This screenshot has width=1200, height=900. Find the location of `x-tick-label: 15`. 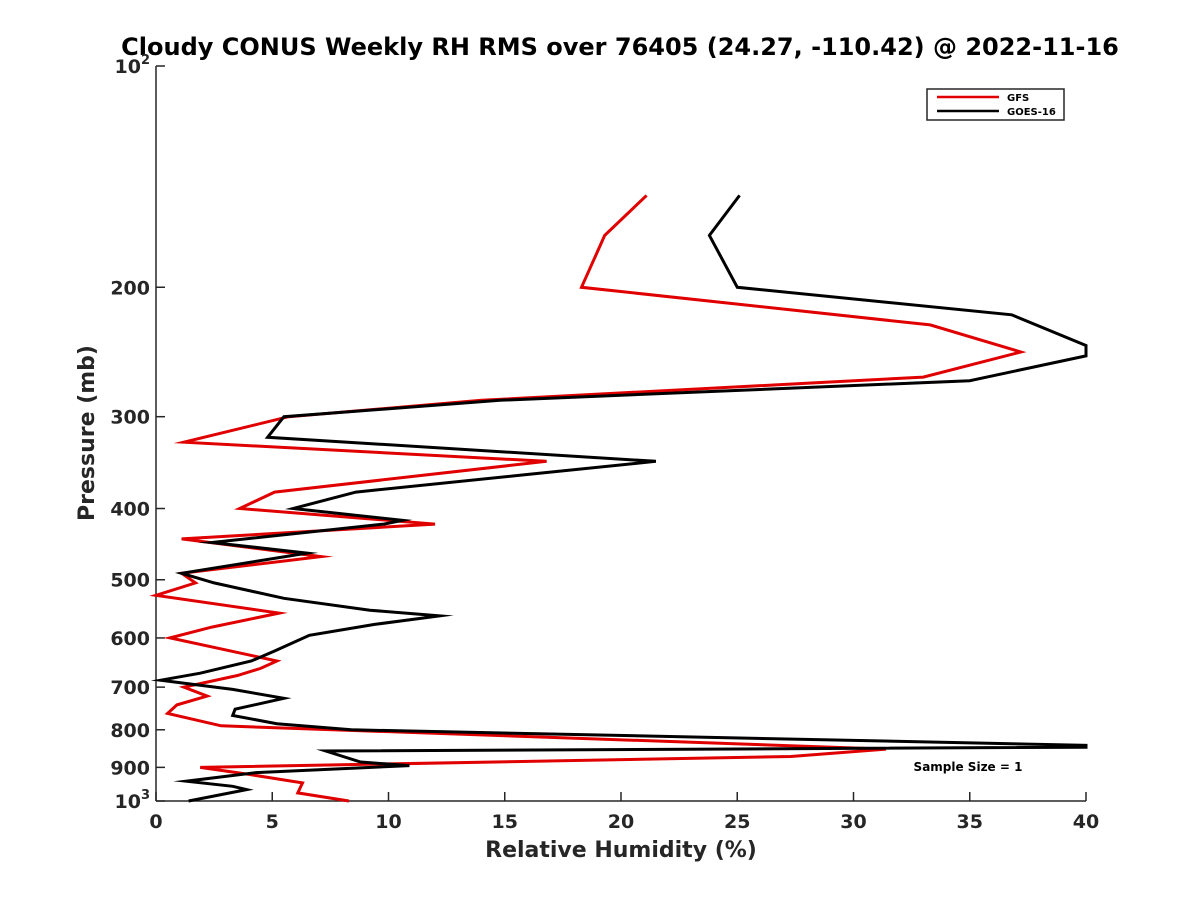

x-tick-label: 15 is located at coordinates (505, 822).